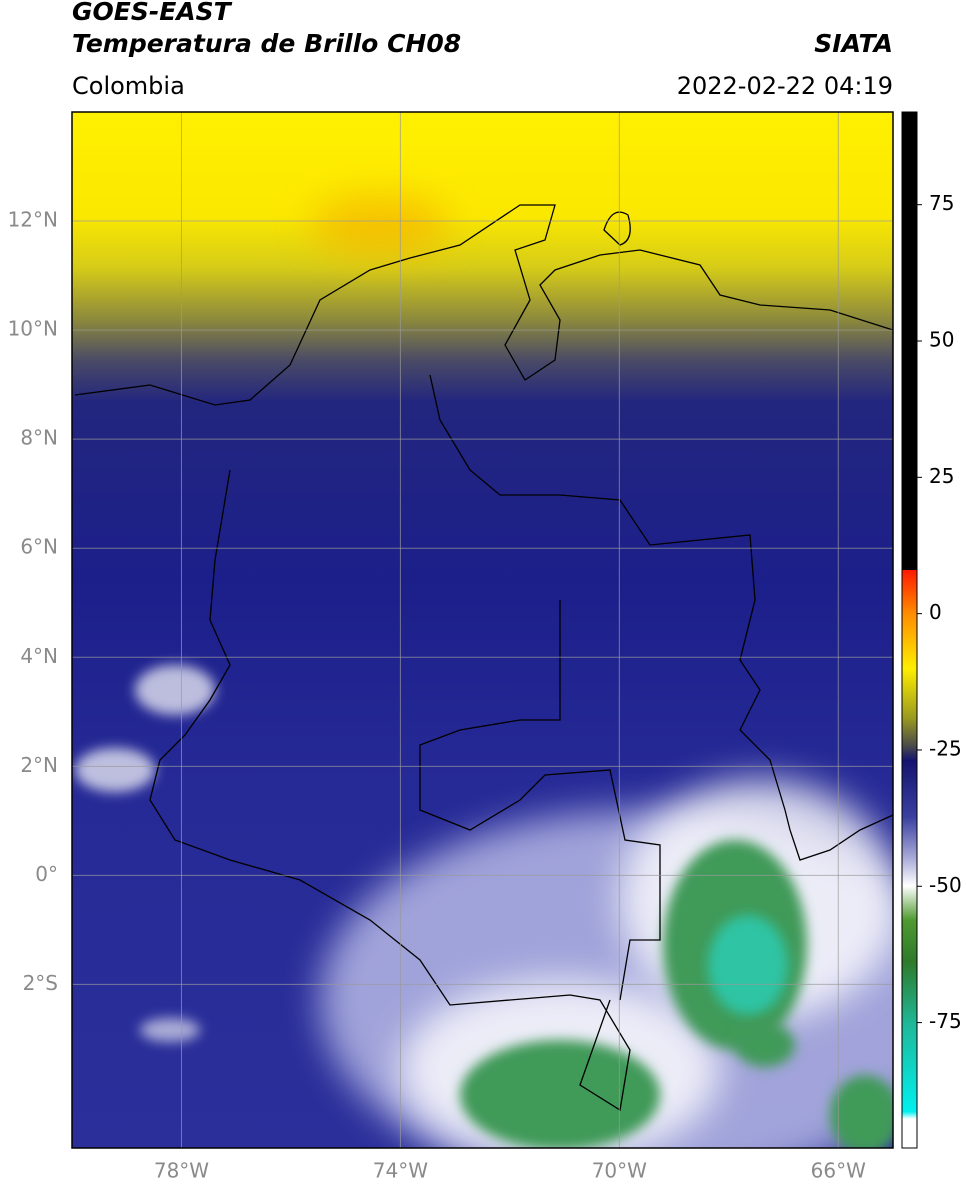 The image size is (966, 1194). Describe the element at coordinates (128, 86) in the screenshot. I see `region: Colombia` at that location.